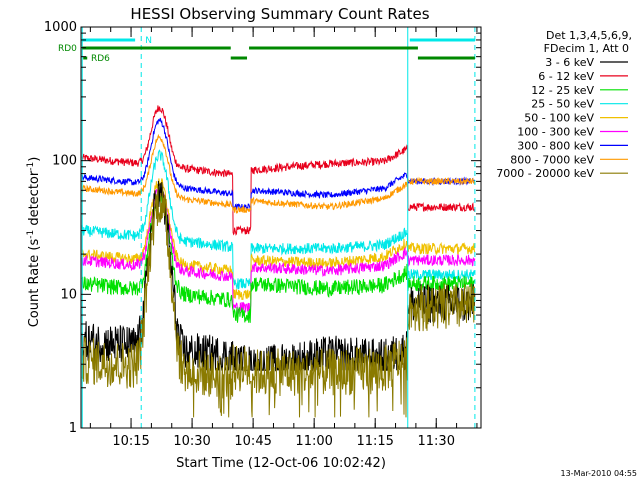  What do you see at coordinates (31, 166) in the screenshot?
I see `y-axis-label-sup2: -1` at bounding box center [31, 166].